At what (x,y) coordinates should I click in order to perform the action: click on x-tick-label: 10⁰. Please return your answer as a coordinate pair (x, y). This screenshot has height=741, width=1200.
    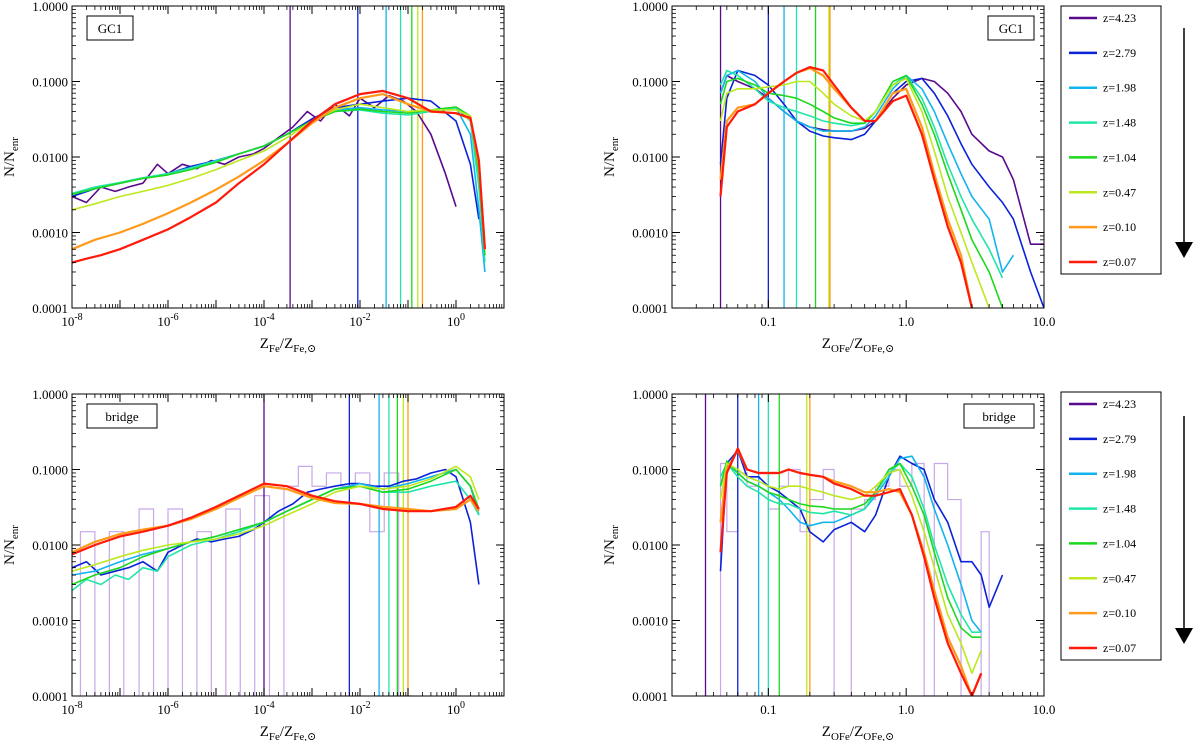
    Looking at the image, I should click on (456, 320).